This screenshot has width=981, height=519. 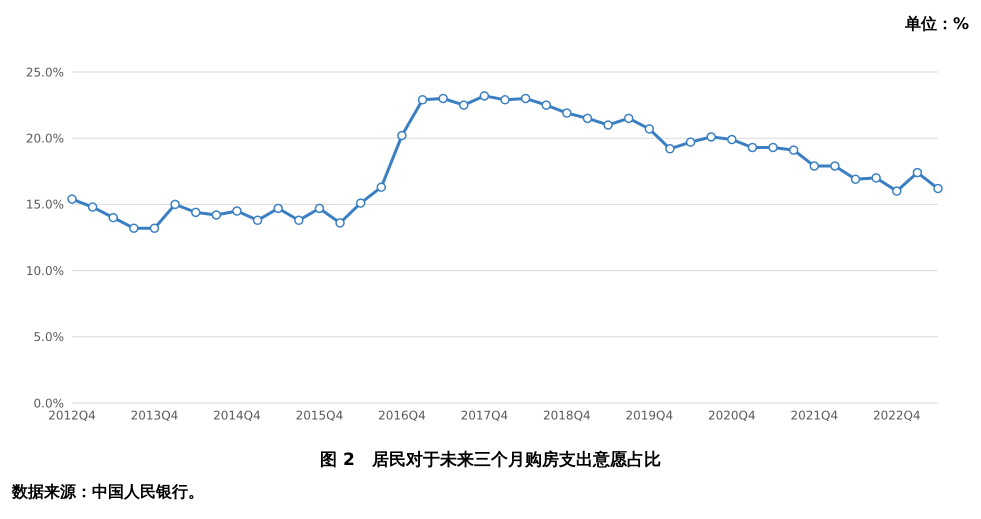 What do you see at coordinates (732, 415) in the screenshot?
I see `x-tick-label: 2020Q4` at bounding box center [732, 415].